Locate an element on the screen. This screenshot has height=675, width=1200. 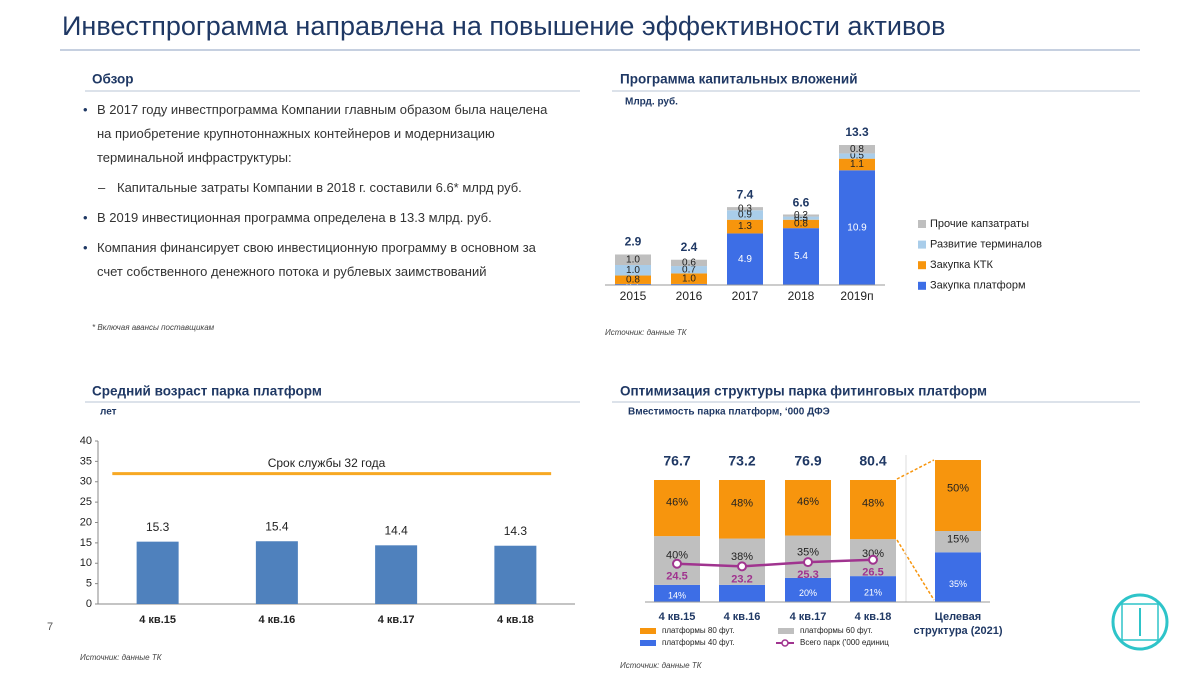
data-label: 48% is located at coordinates (873, 504).